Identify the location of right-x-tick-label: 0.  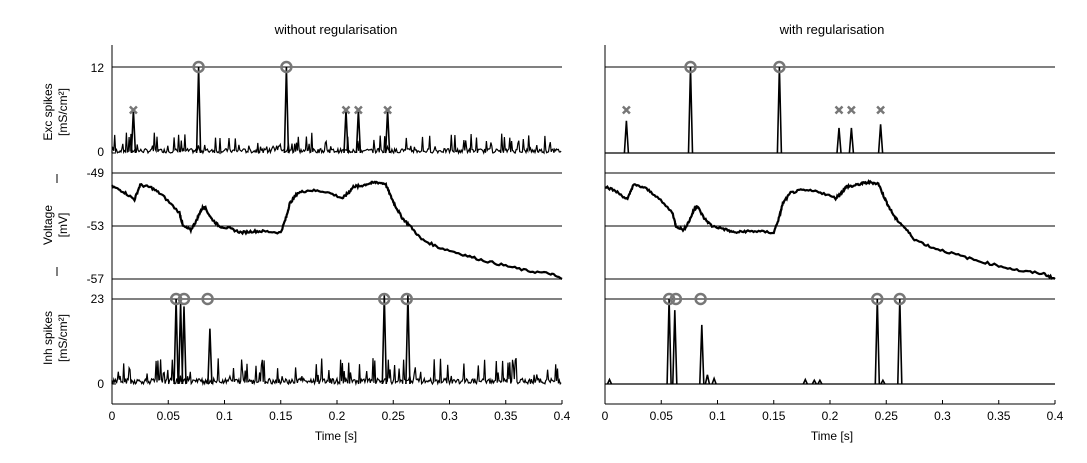
(605, 416).